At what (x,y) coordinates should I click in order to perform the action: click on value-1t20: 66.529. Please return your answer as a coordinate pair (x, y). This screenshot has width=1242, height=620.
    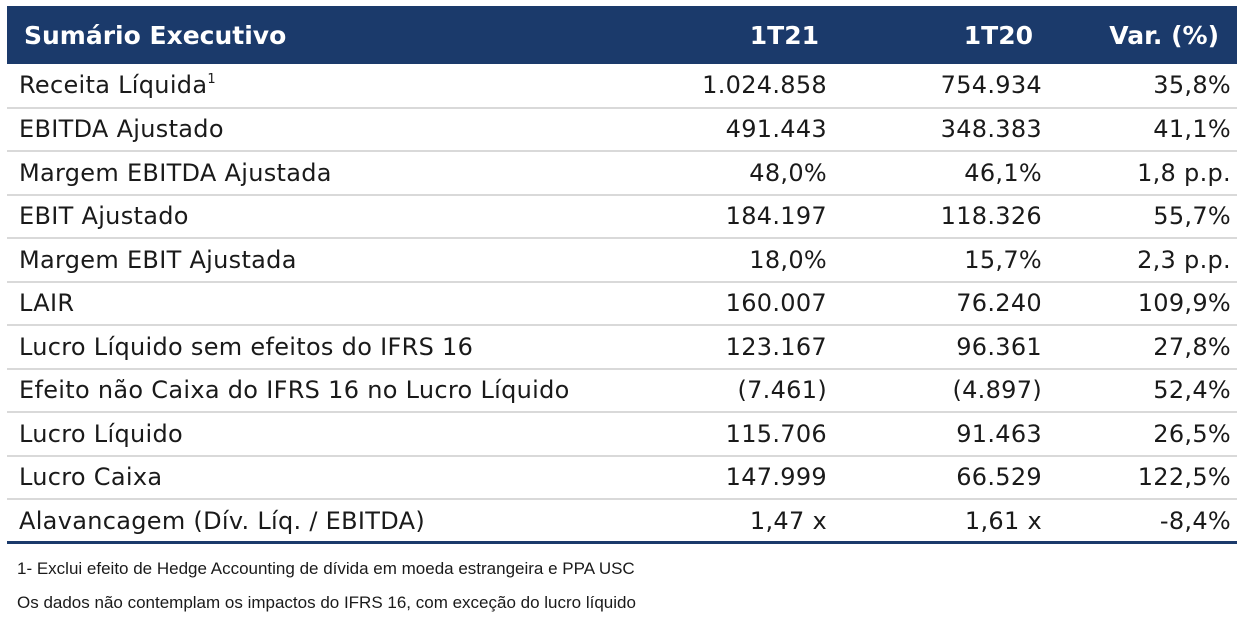
    Looking at the image, I should click on (999, 477).